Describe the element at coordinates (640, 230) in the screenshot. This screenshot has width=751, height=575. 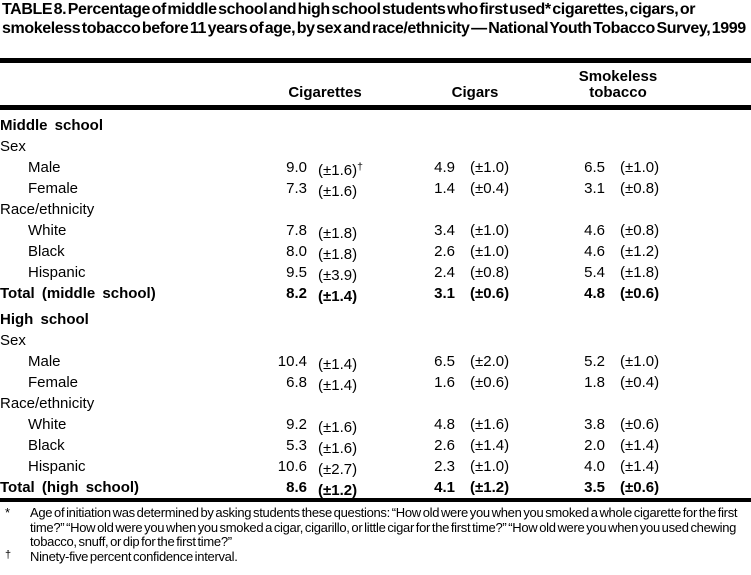
I see `smokeless-confidence-interval: (±0.8)` at that location.